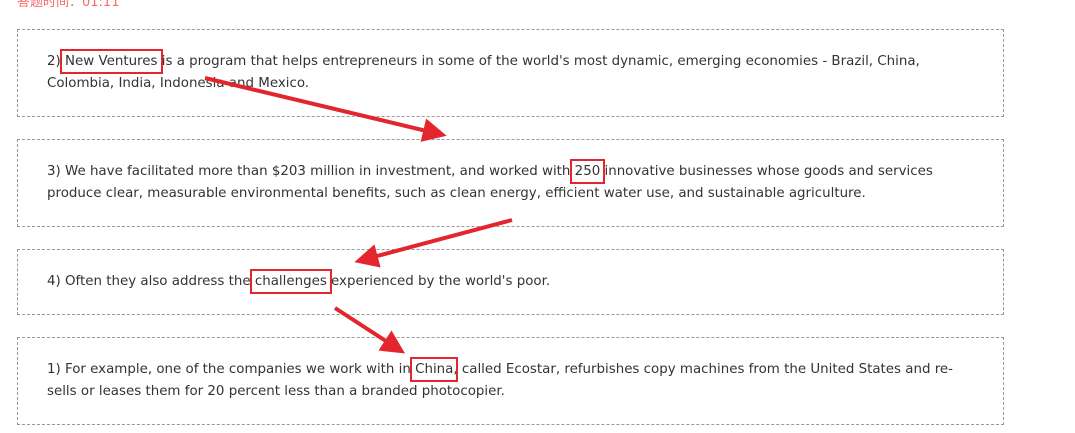  Describe the element at coordinates (56, 61) in the screenshot. I see `sentence-text: 2)` at that location.